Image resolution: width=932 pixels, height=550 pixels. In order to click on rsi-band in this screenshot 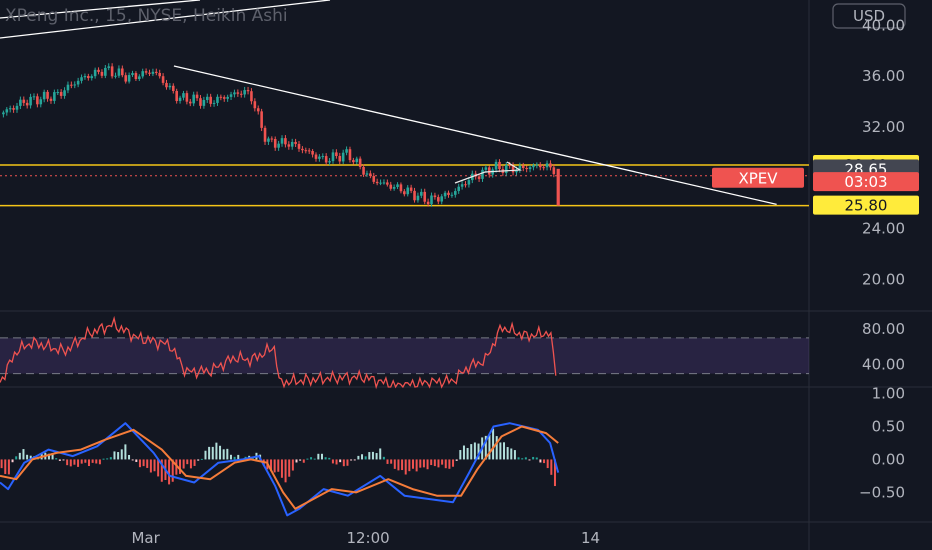, I will do `click(404, 355)`.